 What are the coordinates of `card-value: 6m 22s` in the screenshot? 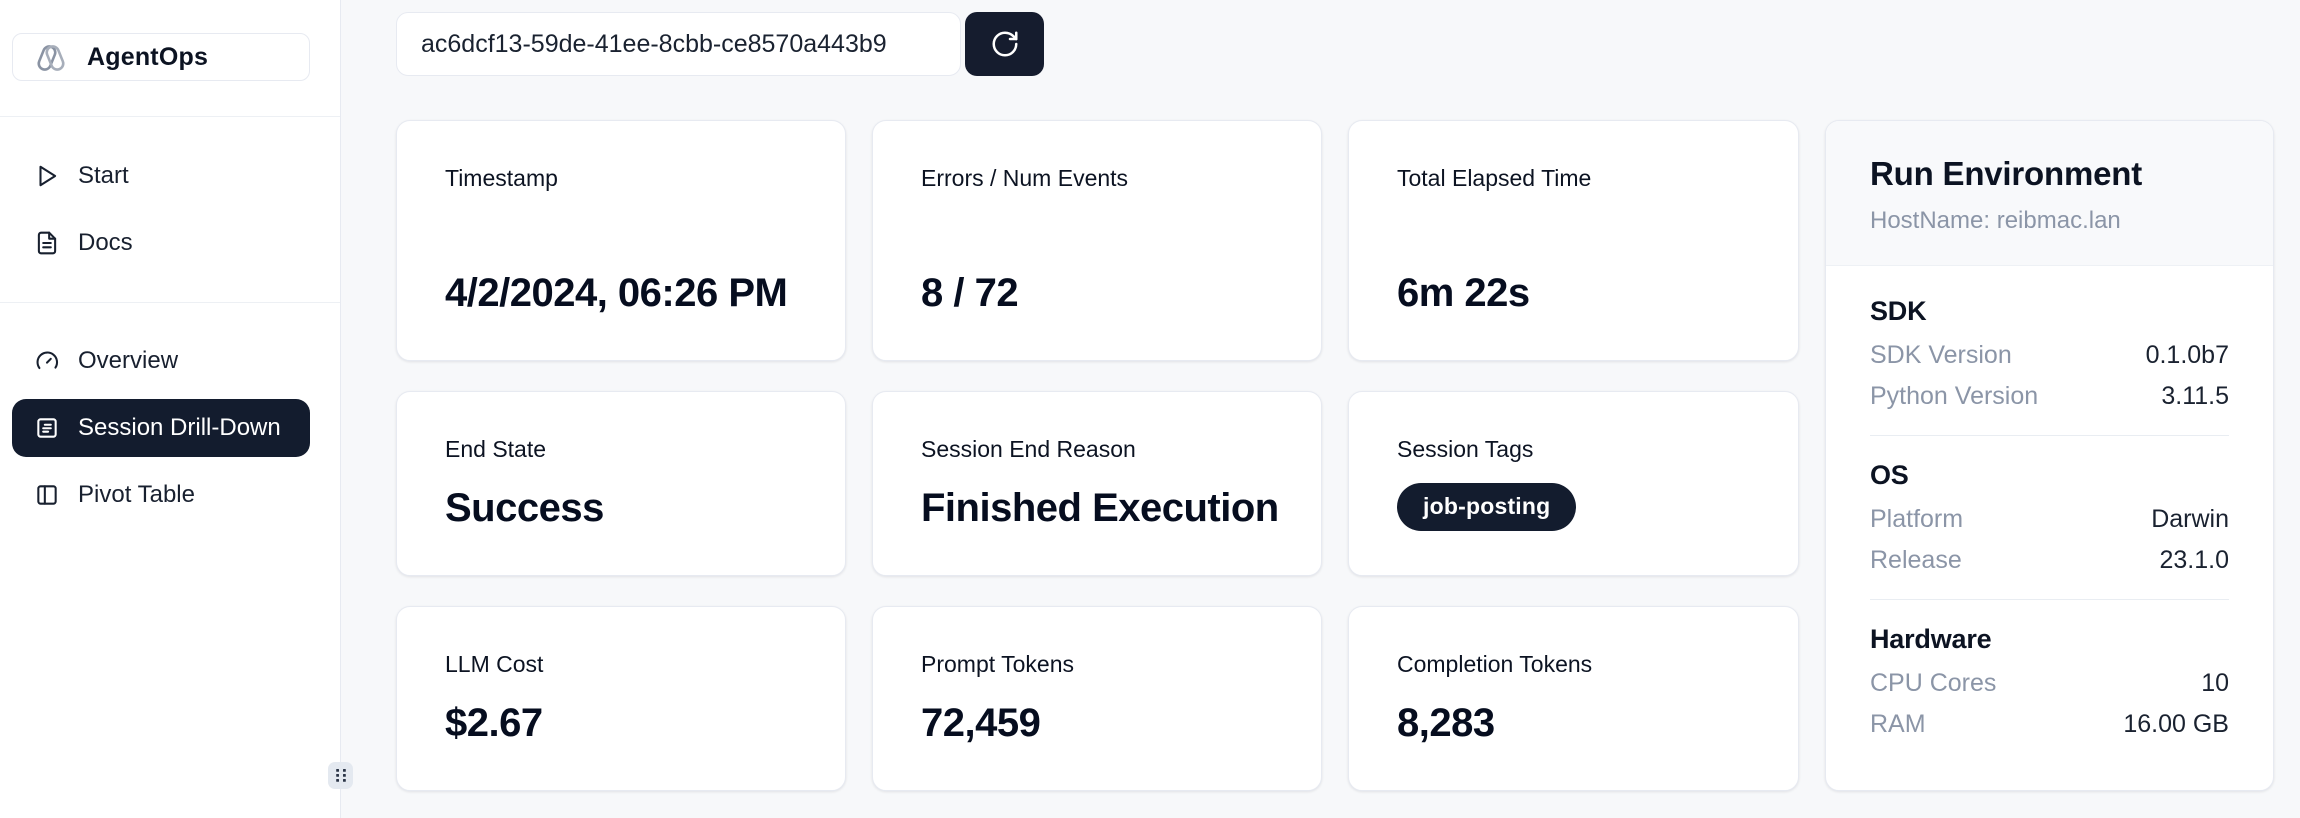 It's located at (1463, 293).